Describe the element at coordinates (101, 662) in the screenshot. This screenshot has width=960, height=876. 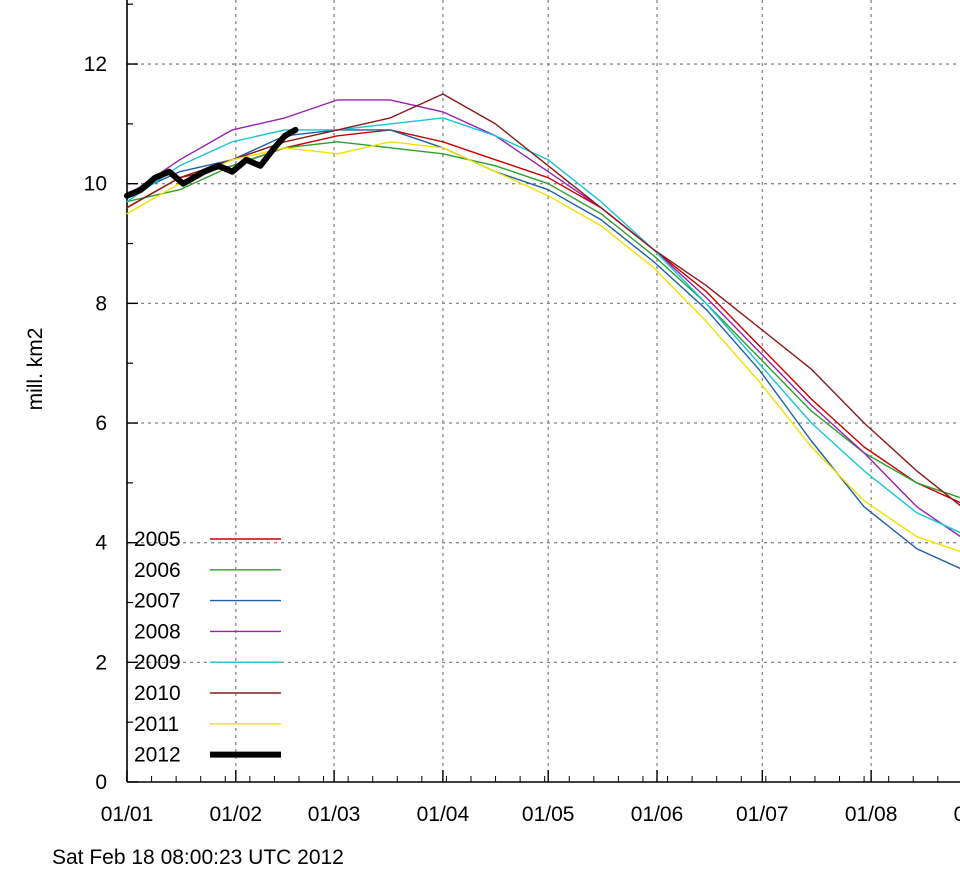
I see `y-tick-label: 2` at that location.